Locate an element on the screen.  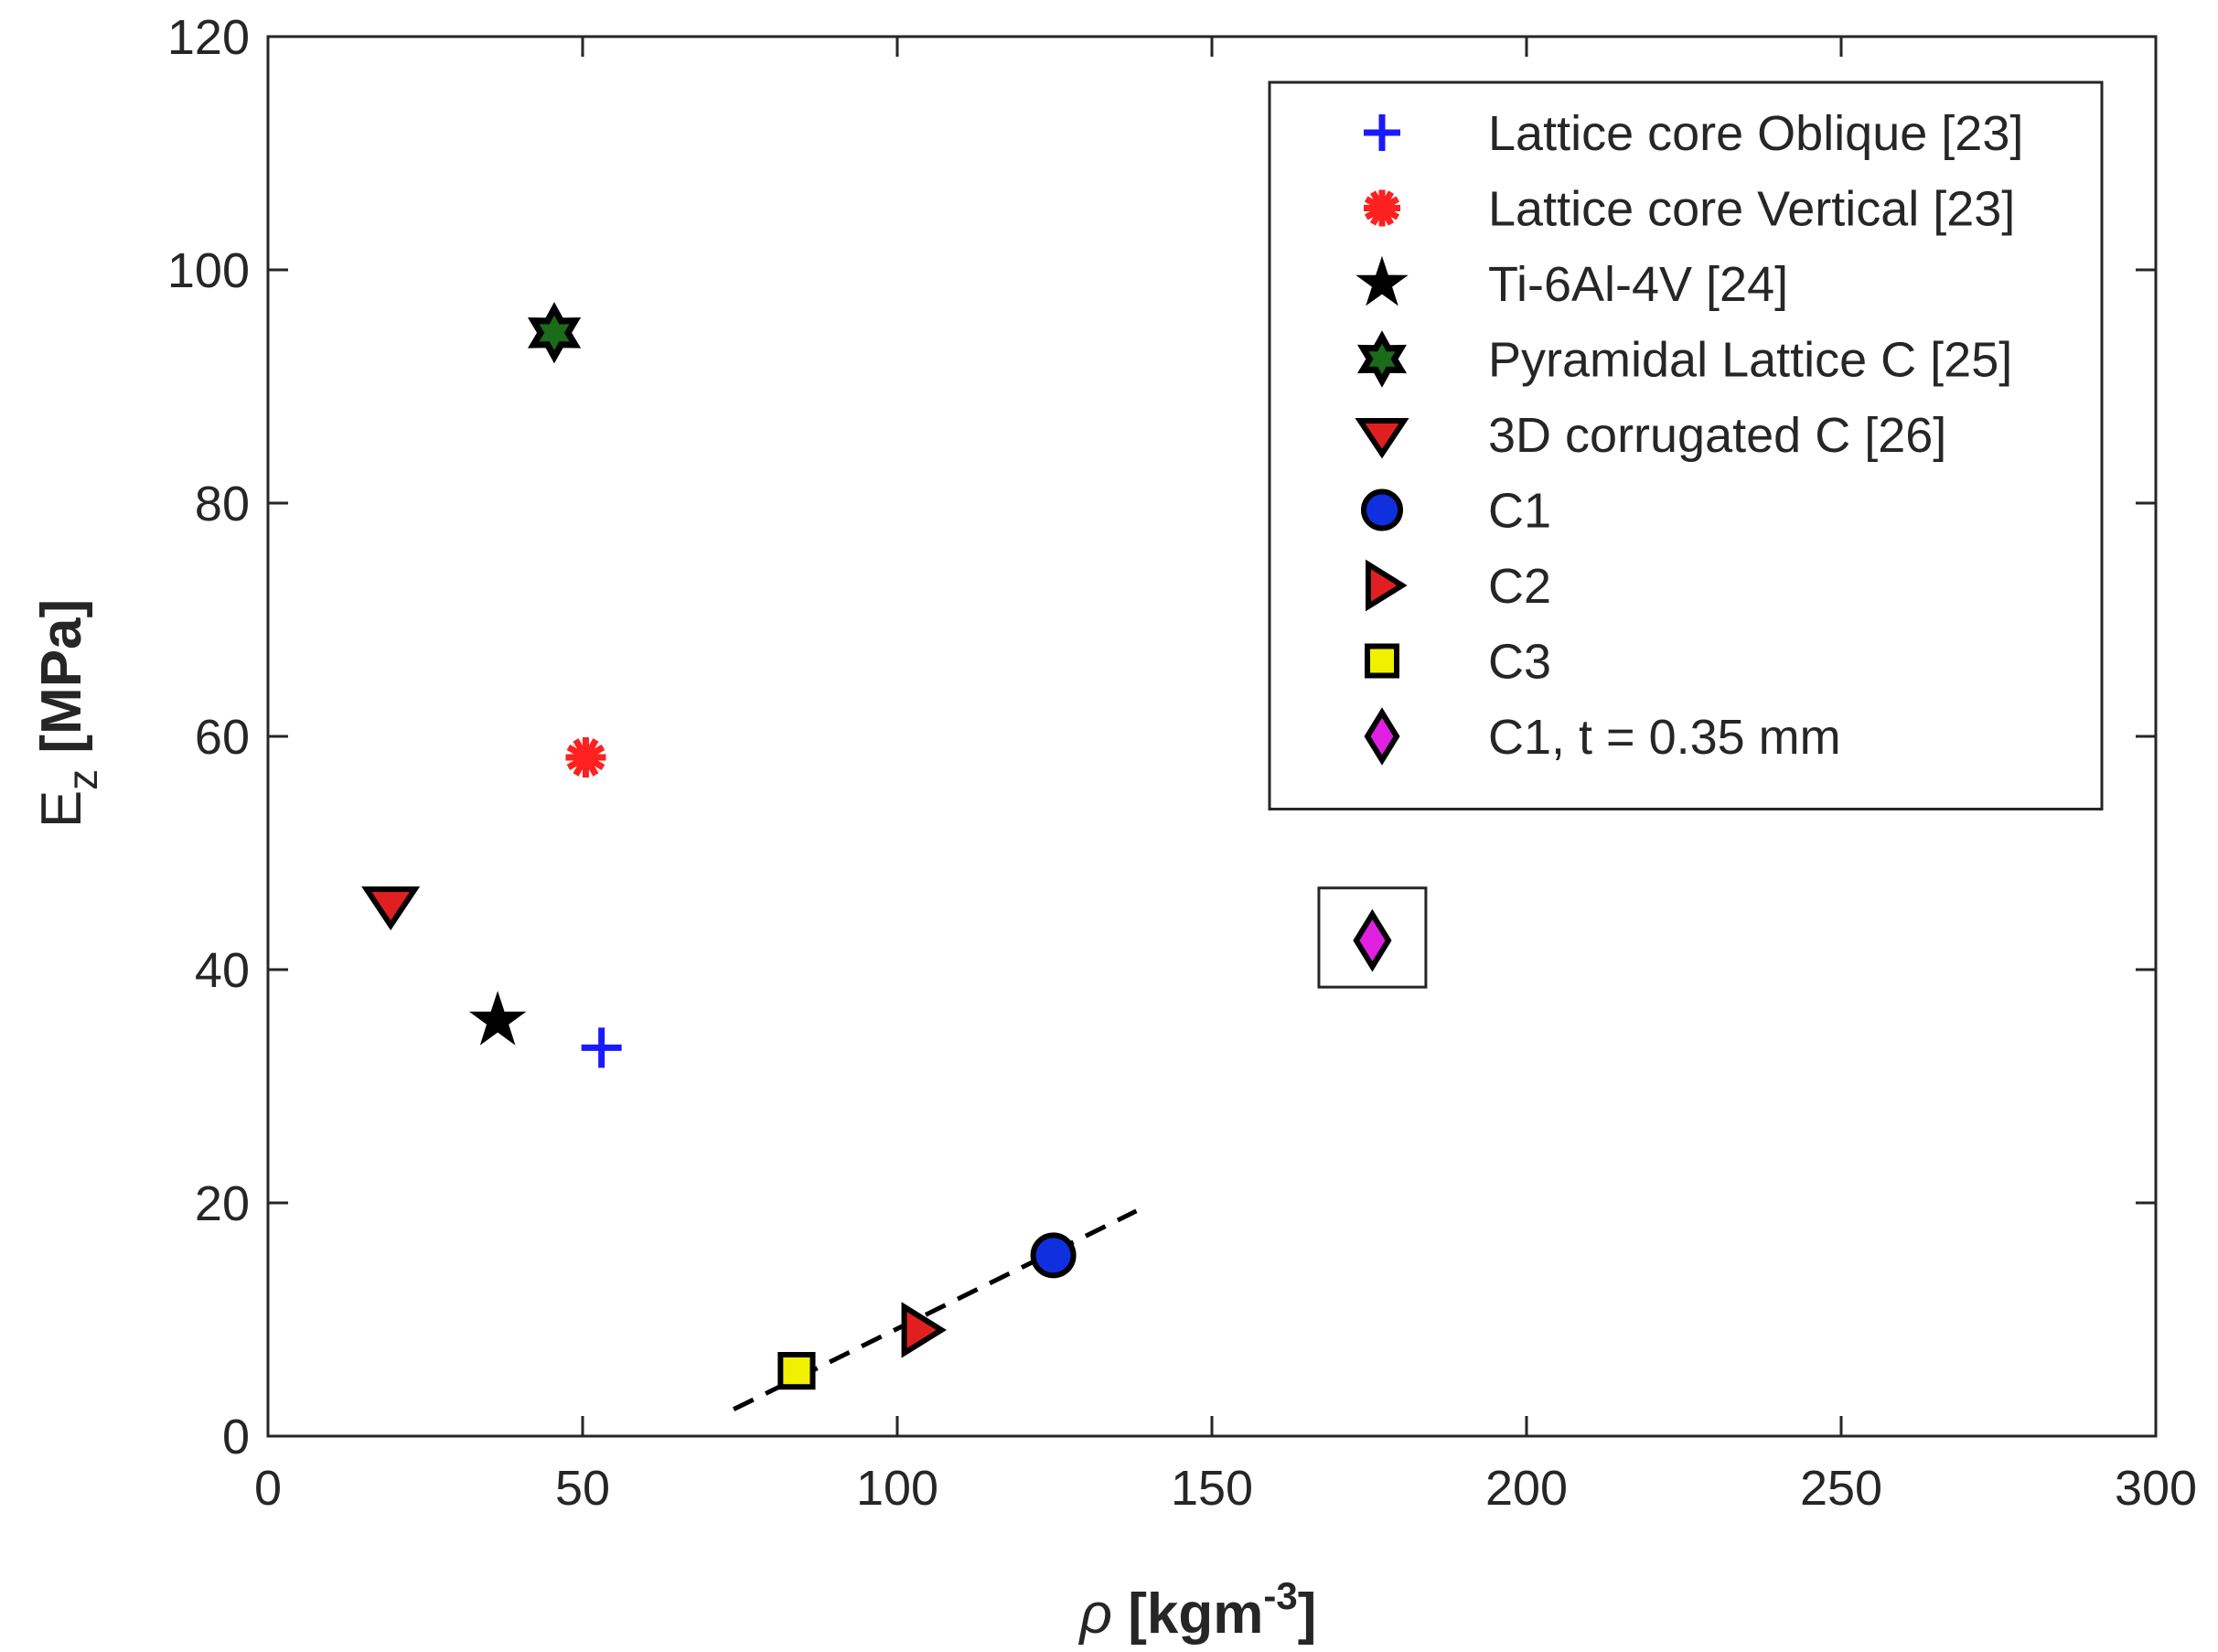
x-tick-label: 200 is located at coordinates (1526, 1488).